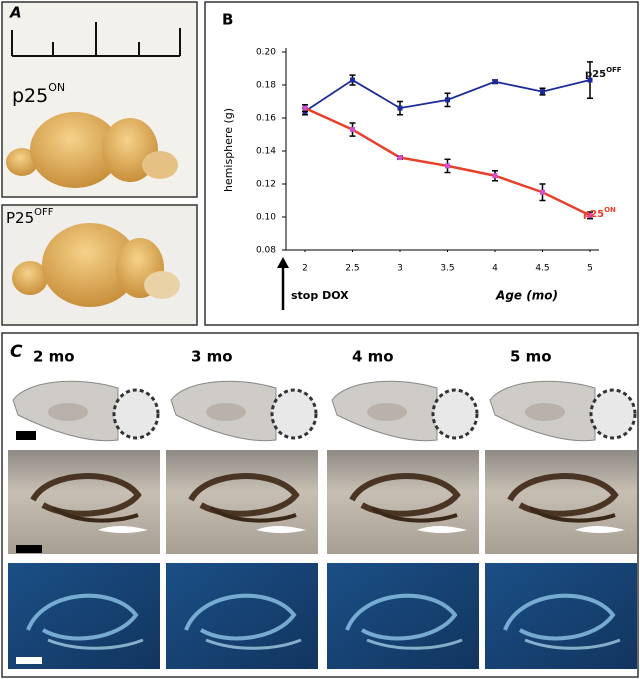 This screenshot has height=679, width=640. I want to click on genotype-label: p25ON, so click(38, 94).